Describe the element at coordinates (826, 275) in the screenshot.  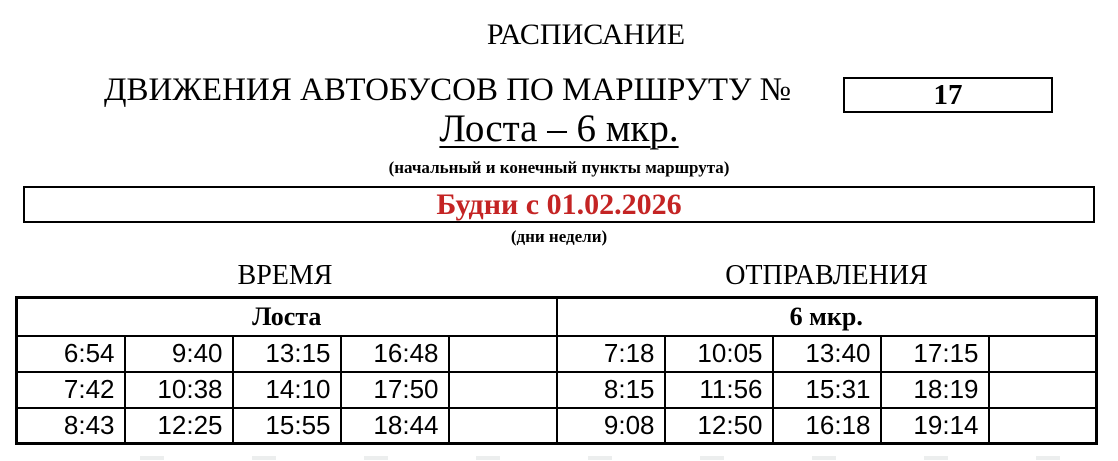
I see `column-heading-departures: ОТПРАВЛЕНИЯ` at that location.